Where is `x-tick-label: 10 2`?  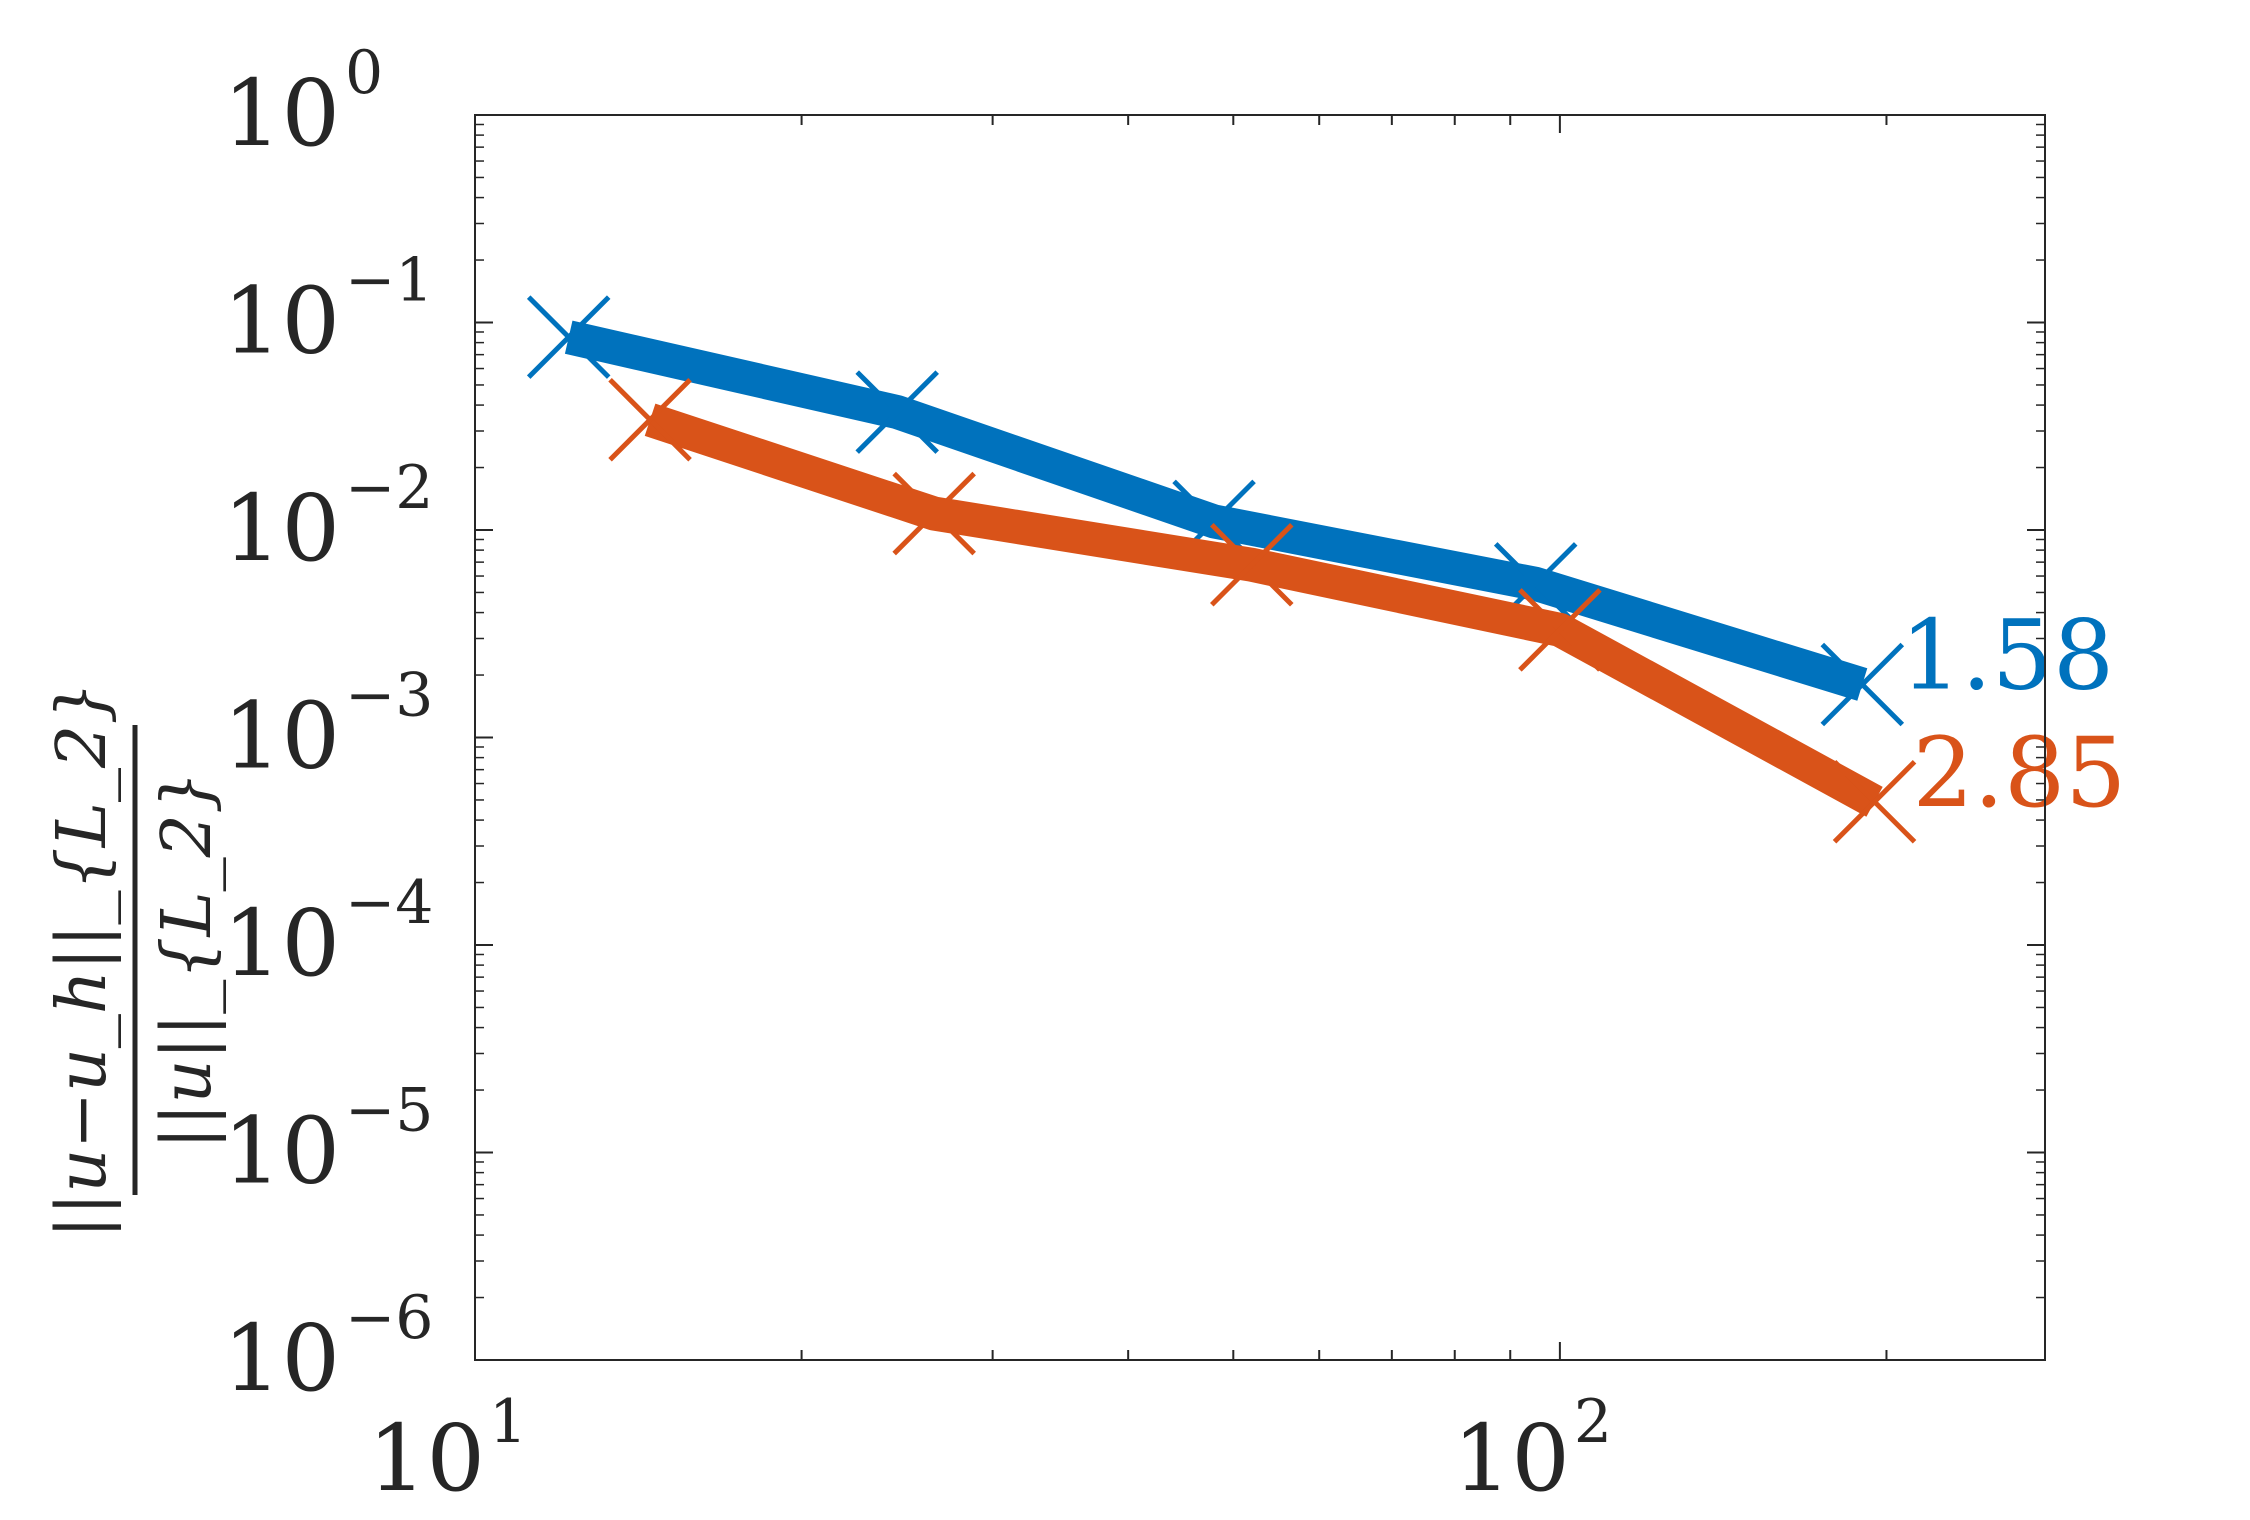 x-tick-label: 10 2 is located at coordinates (1532, 1449).